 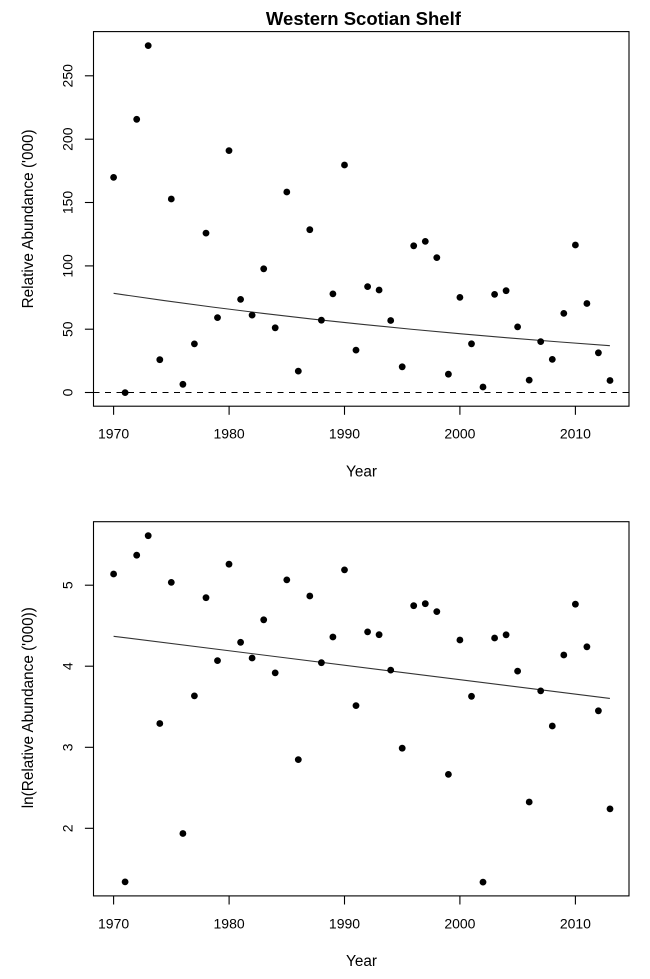 What do you see at coordinates (67, 329) in the screenshot?
I see `svg-text: 50` at bounding box center [67, 329].